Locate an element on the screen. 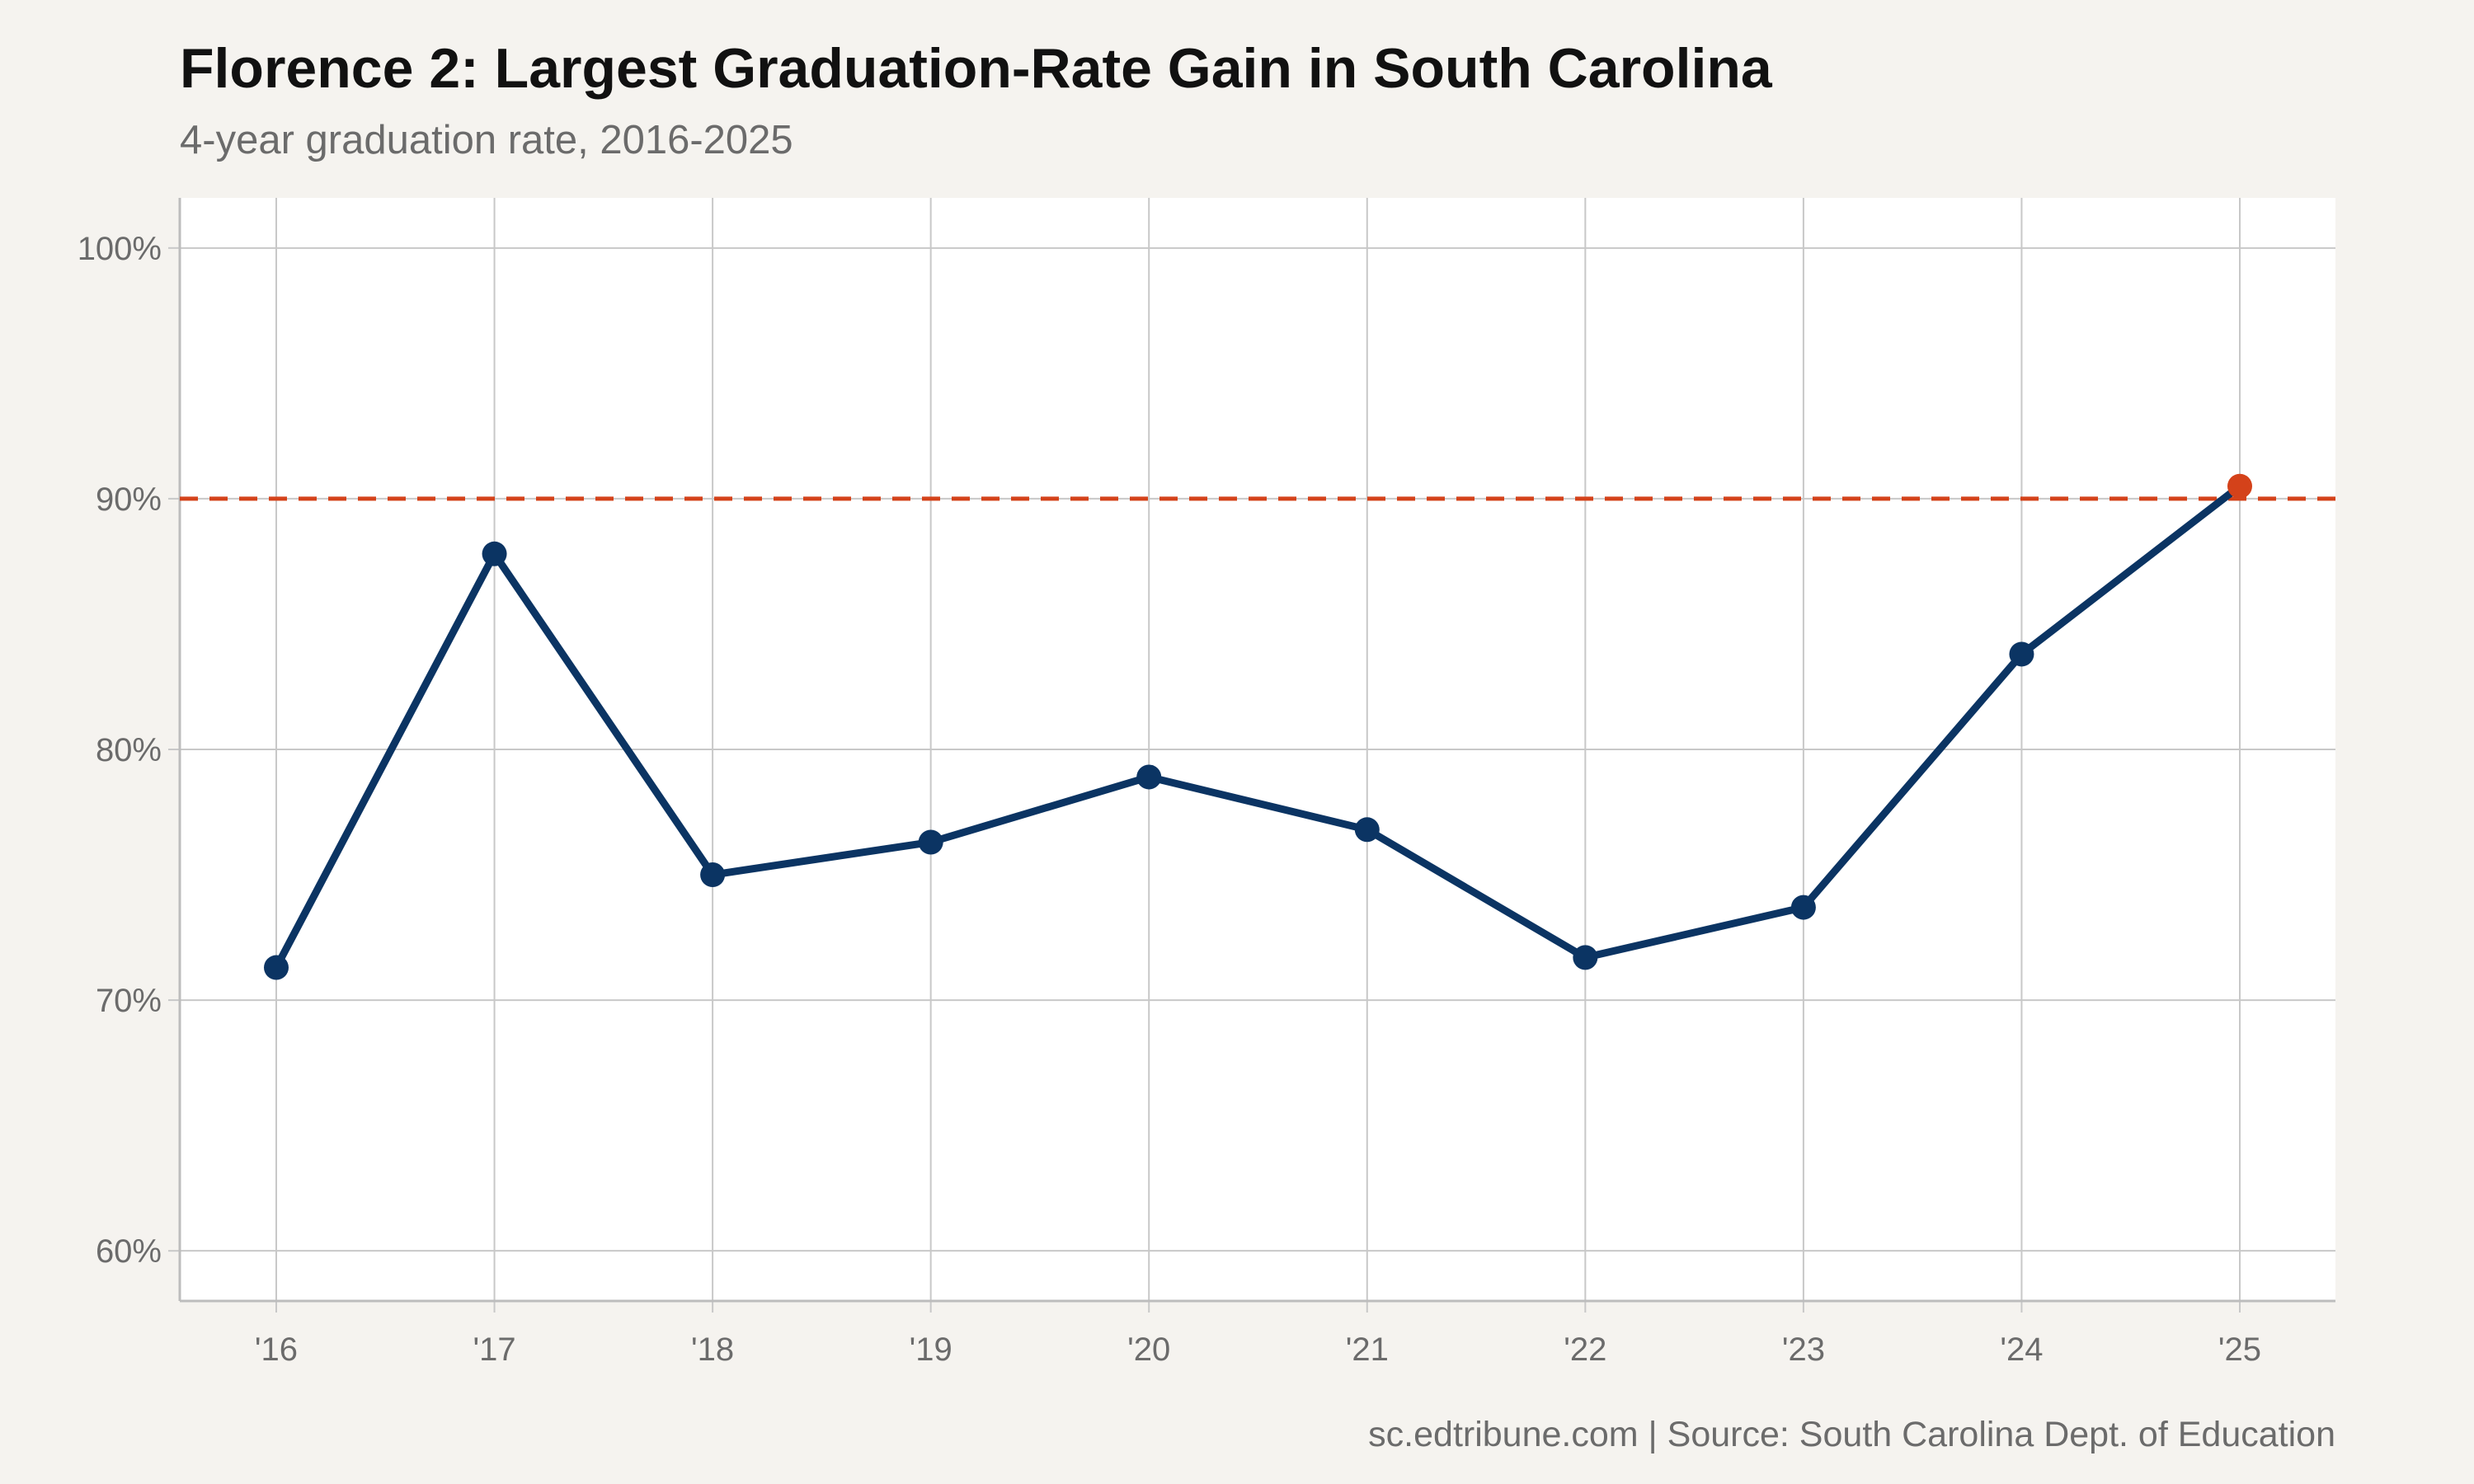  chart-subtitle: 4-year graduation rate, 2016-2025 is located at coordinates (486, 140).